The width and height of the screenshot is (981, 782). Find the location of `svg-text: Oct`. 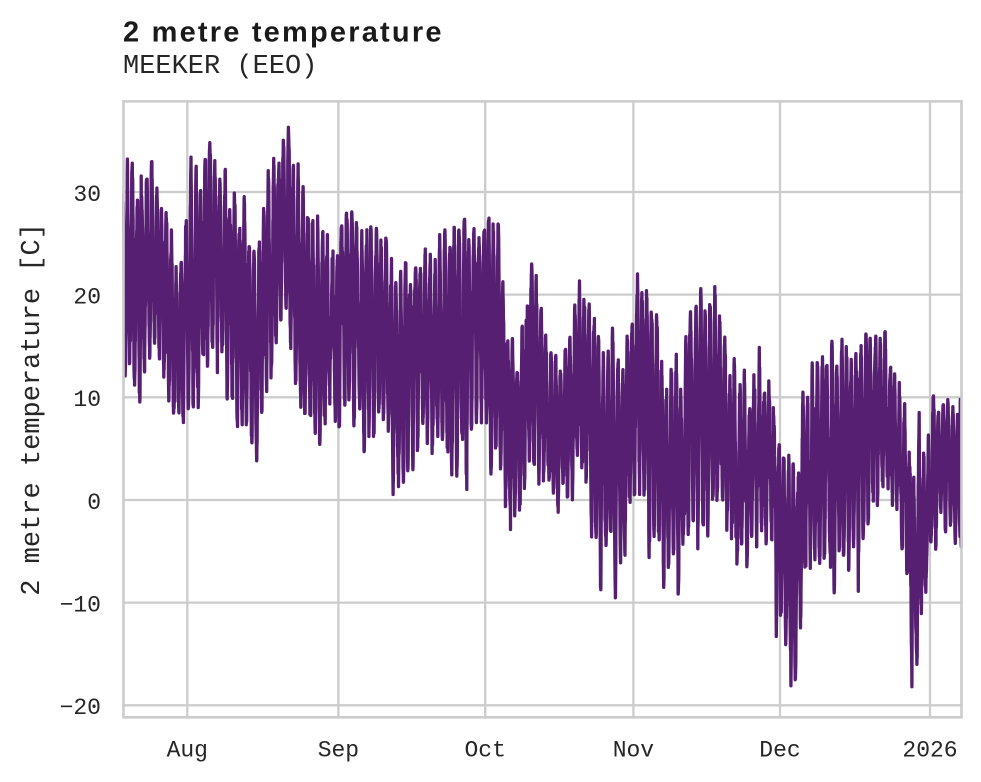

svg-text: Oct is located at coordinates (484, 750).